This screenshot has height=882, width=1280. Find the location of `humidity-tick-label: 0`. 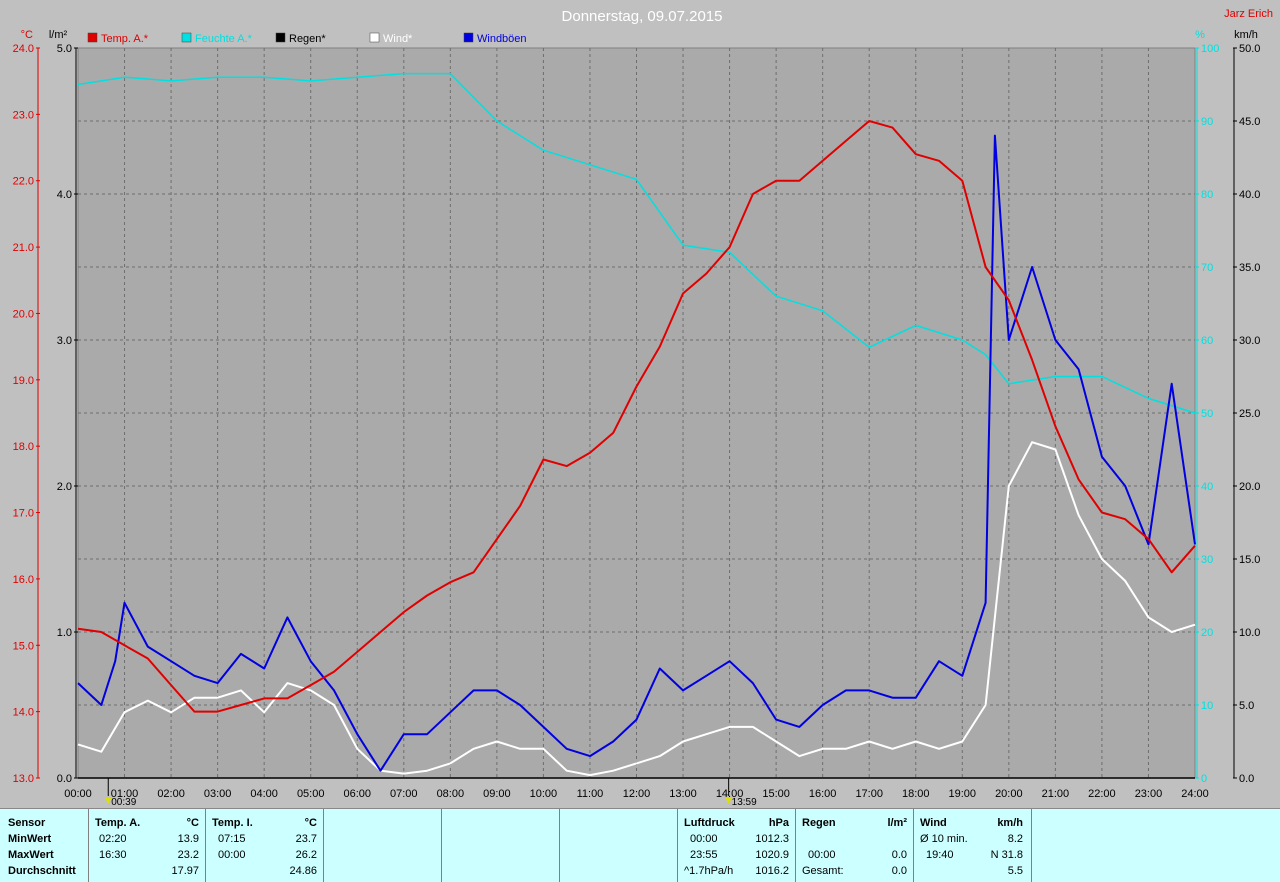

humidity-tick-label: 0 is located at coordinates (1204, 779).